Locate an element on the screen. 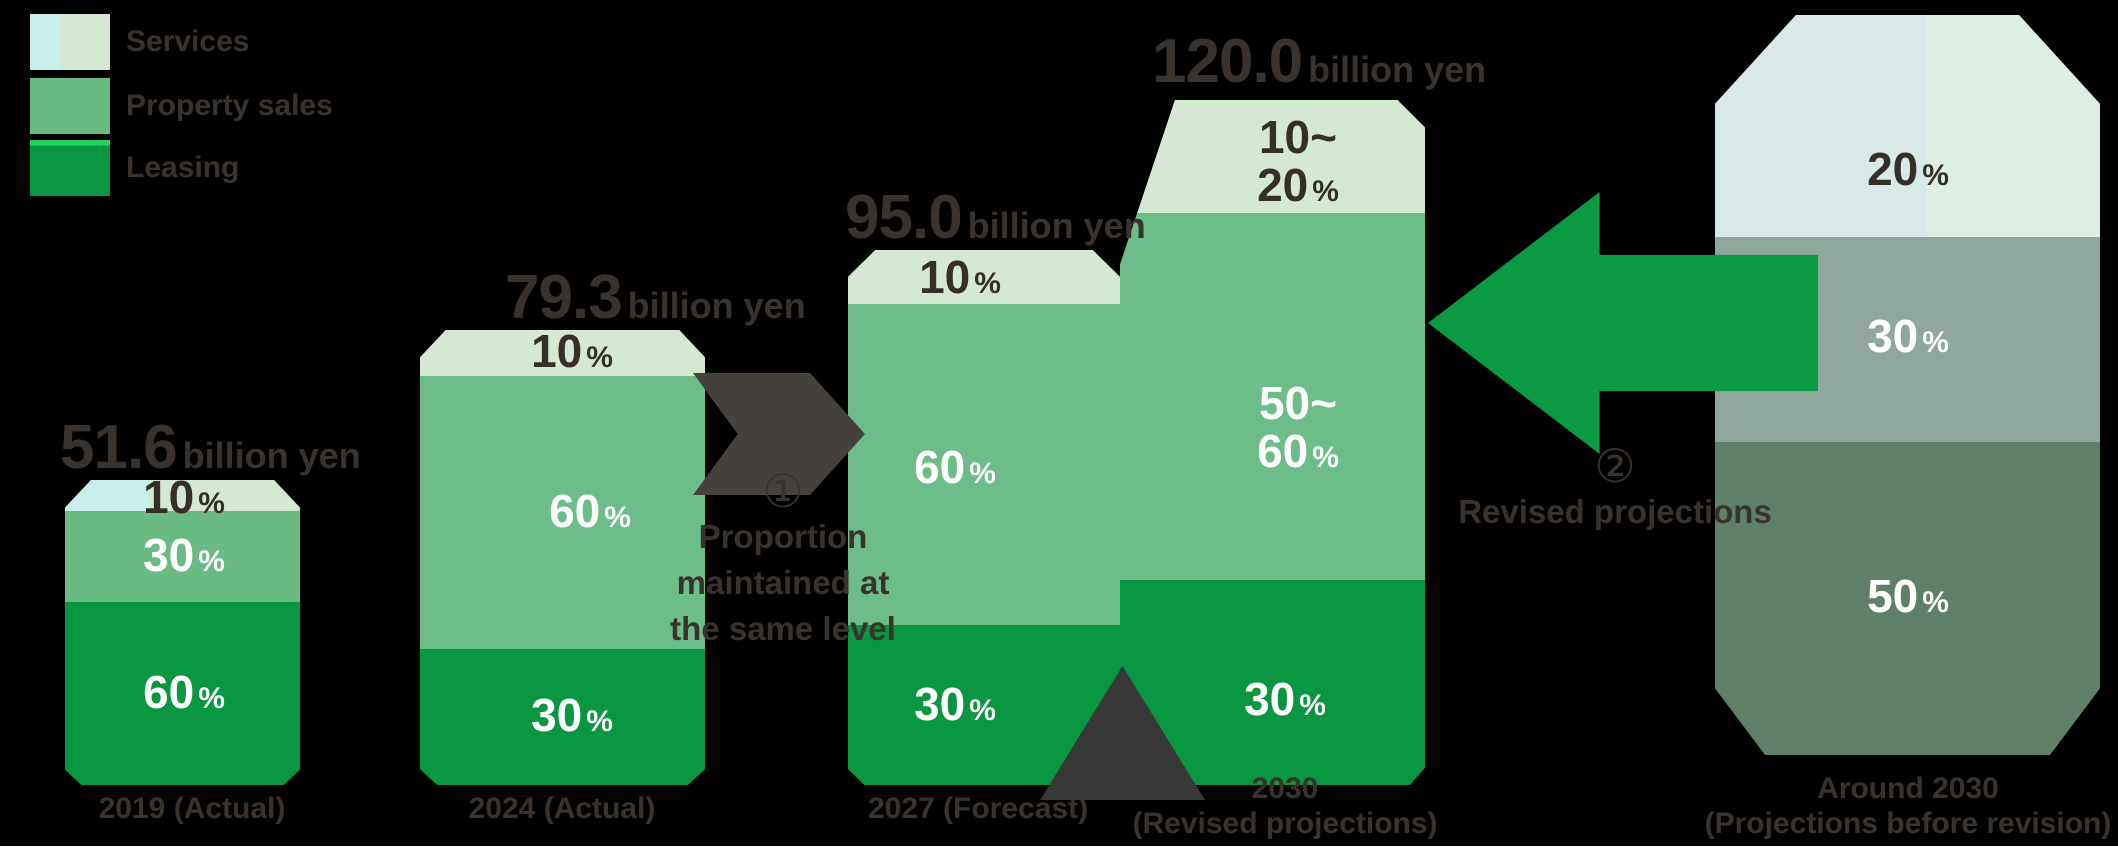 This screenshot has width=2118, height=854. annotation-line: Proportion is located at coordinates (783, 536).